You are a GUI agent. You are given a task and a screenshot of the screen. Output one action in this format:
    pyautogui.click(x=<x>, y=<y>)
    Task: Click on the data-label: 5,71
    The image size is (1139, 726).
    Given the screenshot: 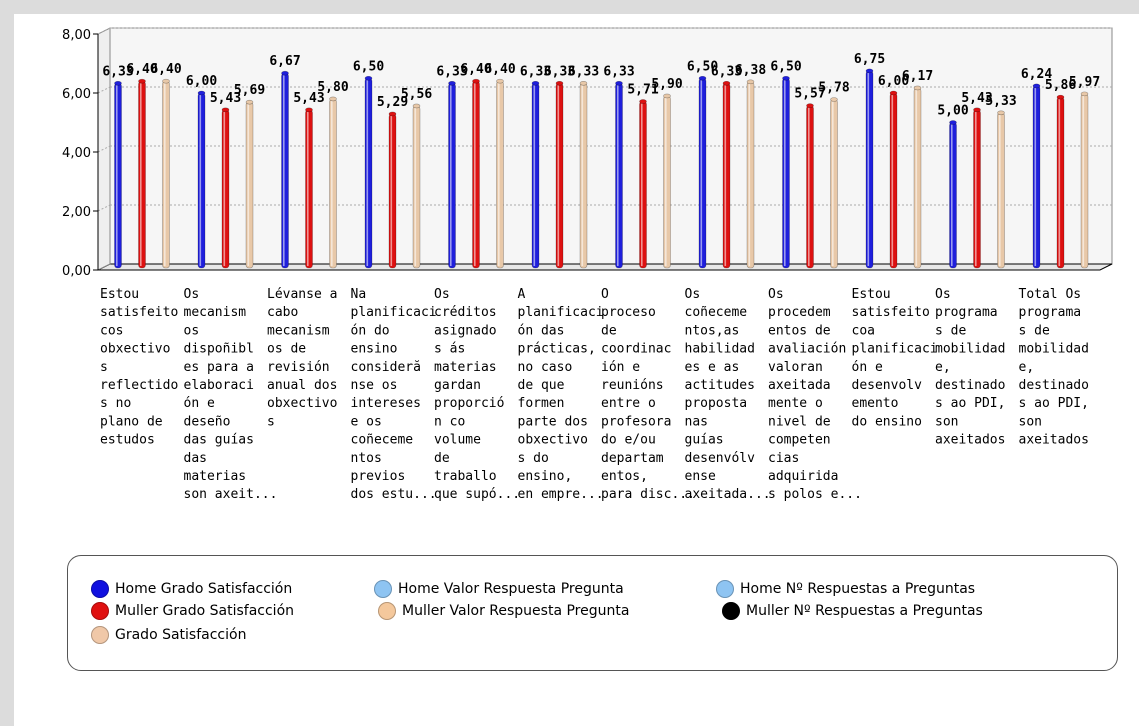 What is the action you would take?
    pyautogui.click(x=642, y=90)
    